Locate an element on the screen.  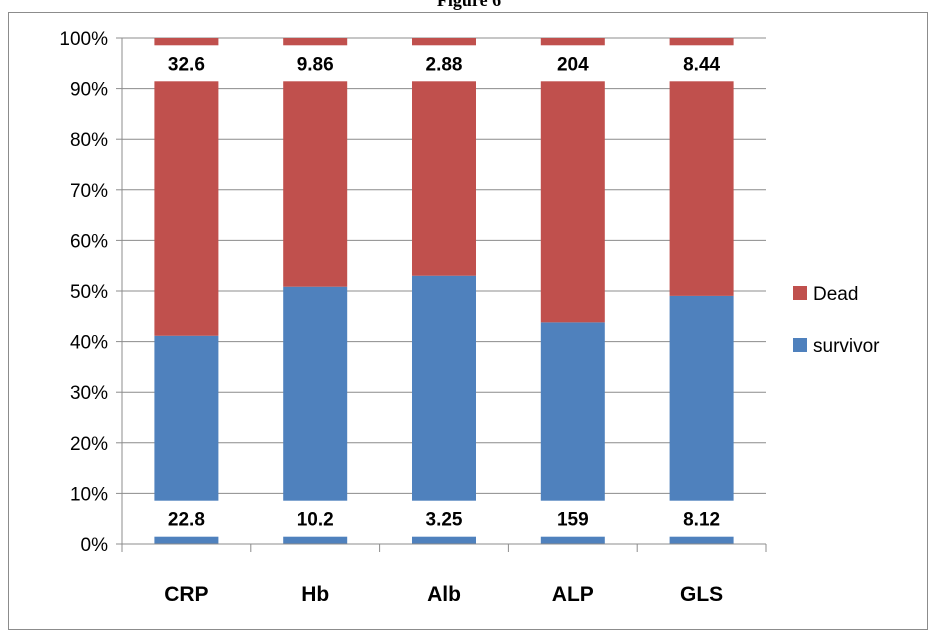
data-label-dead-alb: 2.88 is located at coordinates (444, 64).